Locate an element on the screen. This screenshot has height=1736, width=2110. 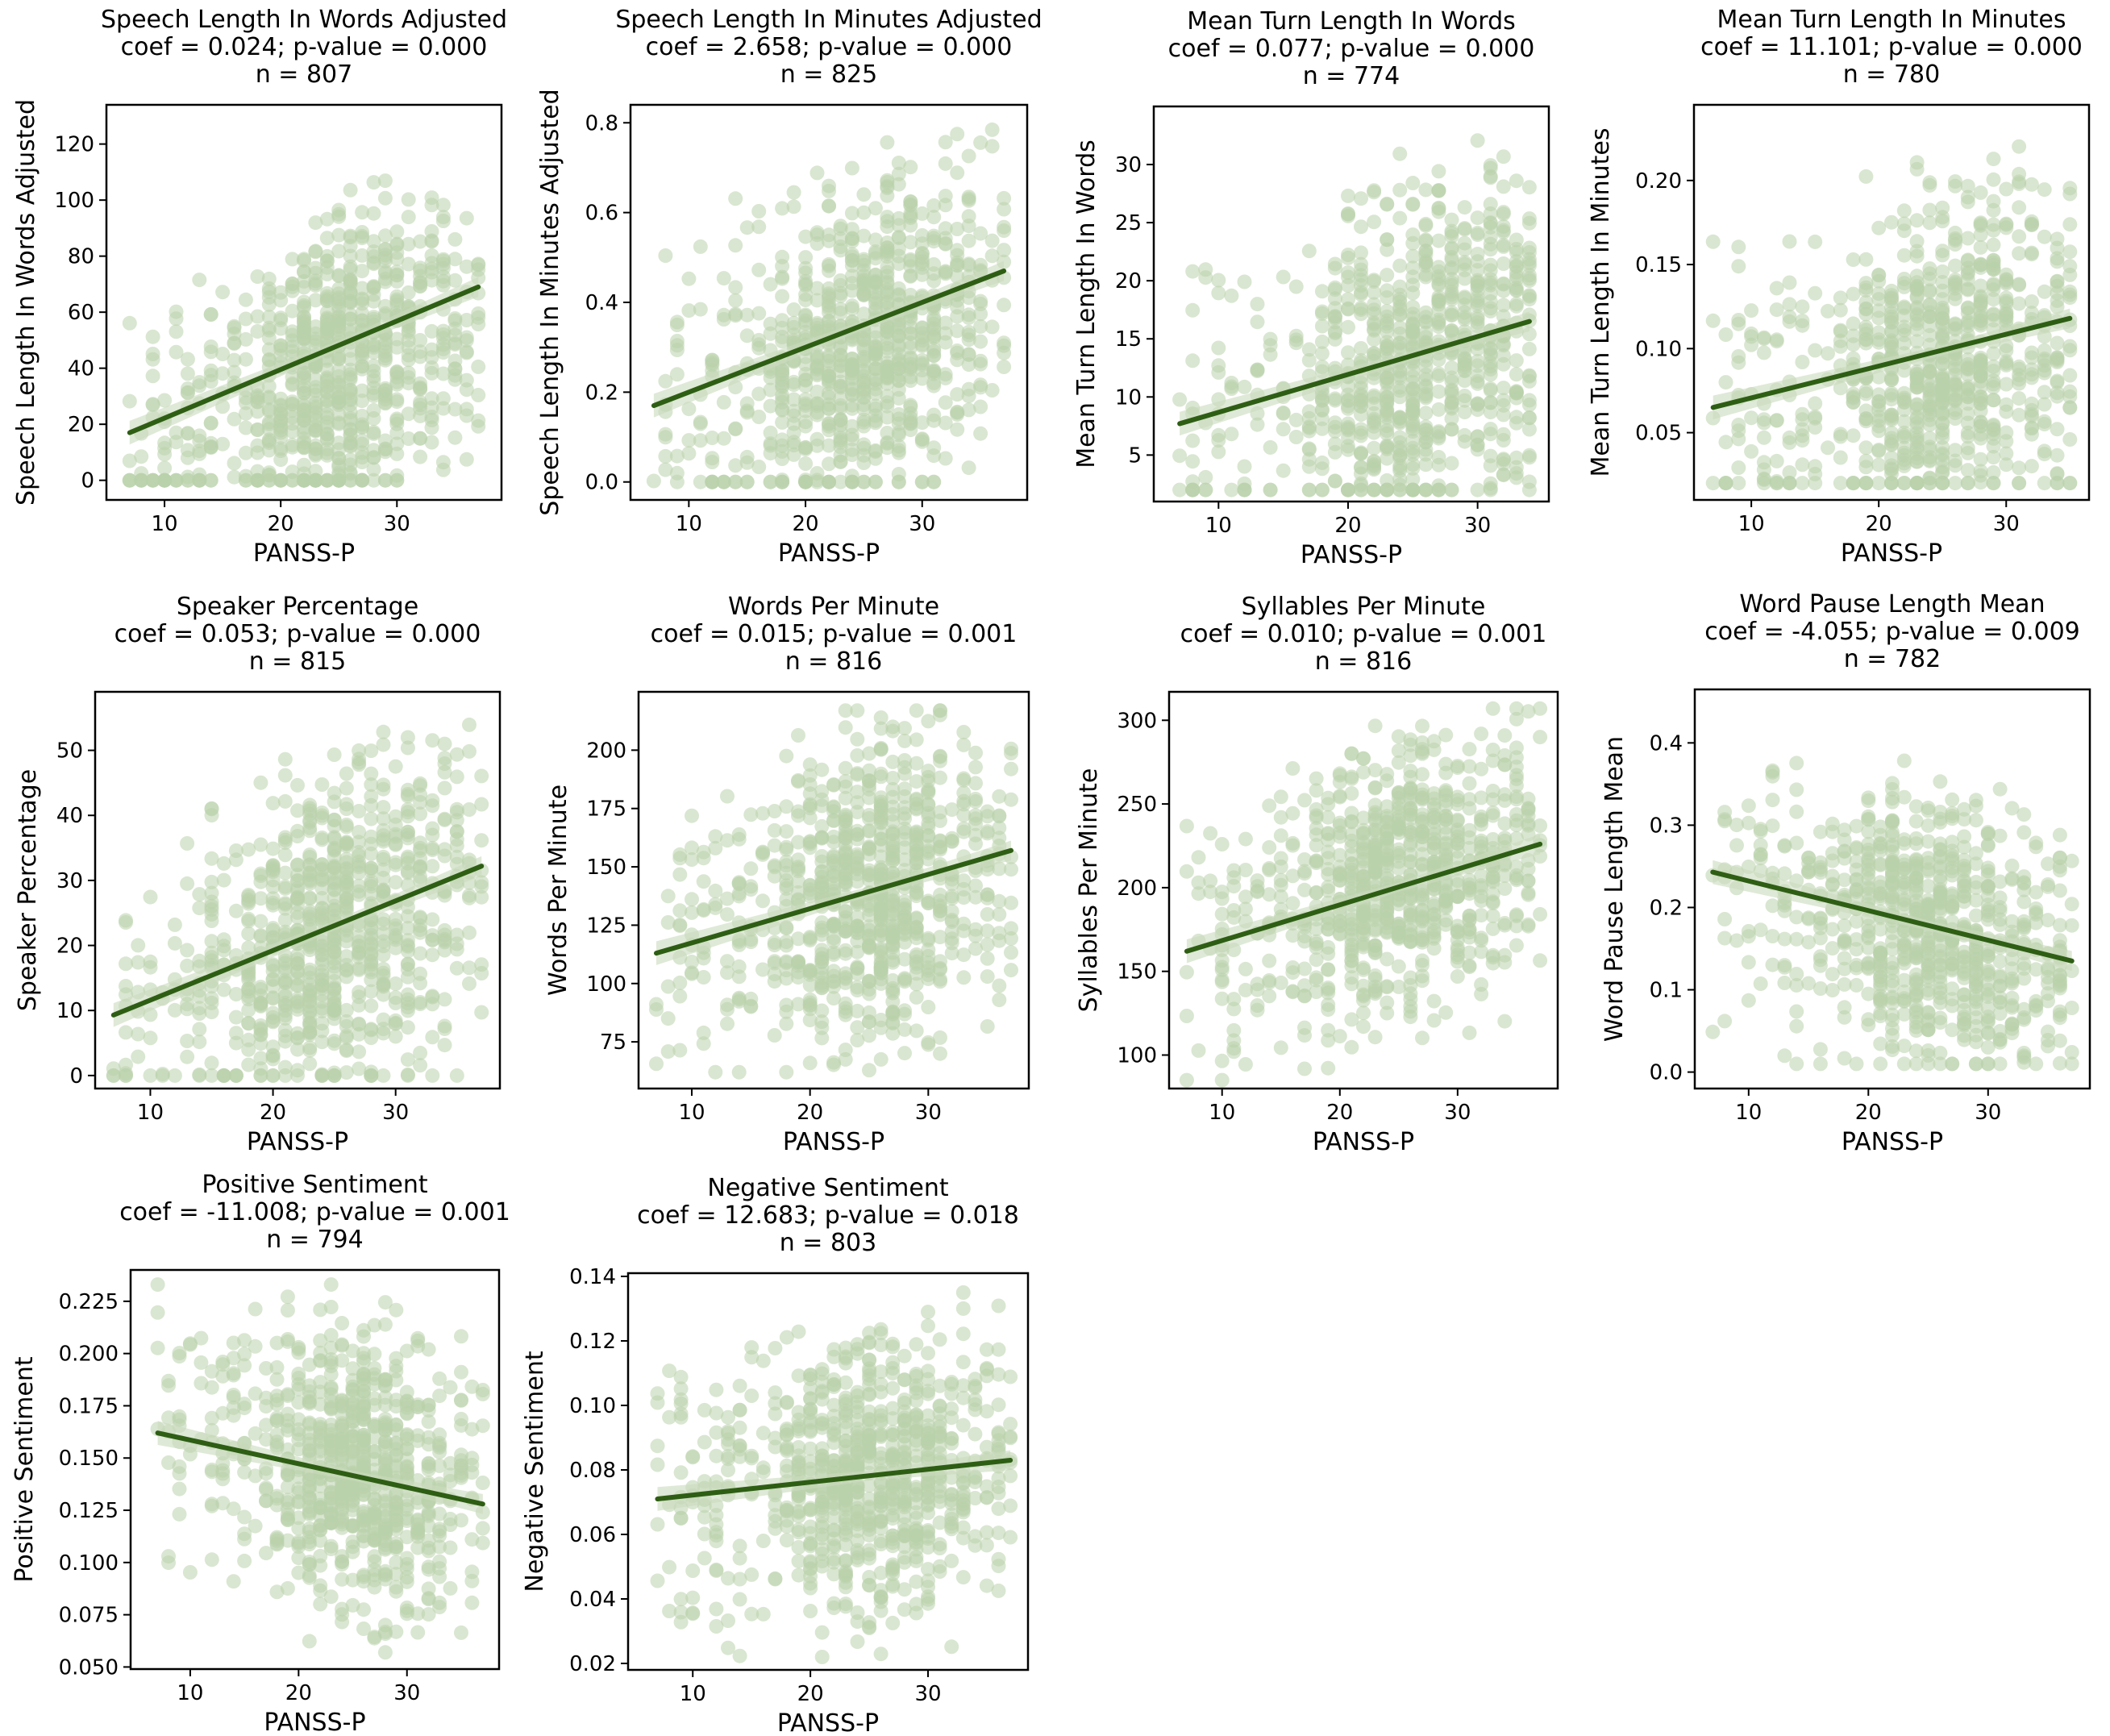
y-tick-label: 0.15 is located at coordinates (1658, 265).